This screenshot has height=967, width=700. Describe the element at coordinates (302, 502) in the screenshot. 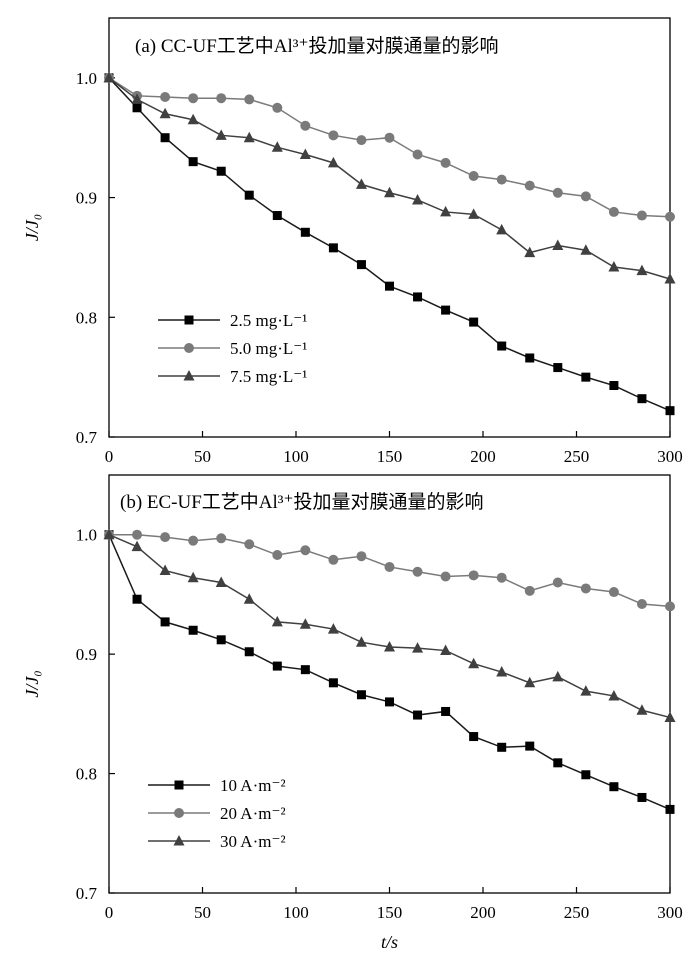

I see `chart-title: (b) EC-UF工艺中Al³⁺投加量对膜通量的影响` at that location.